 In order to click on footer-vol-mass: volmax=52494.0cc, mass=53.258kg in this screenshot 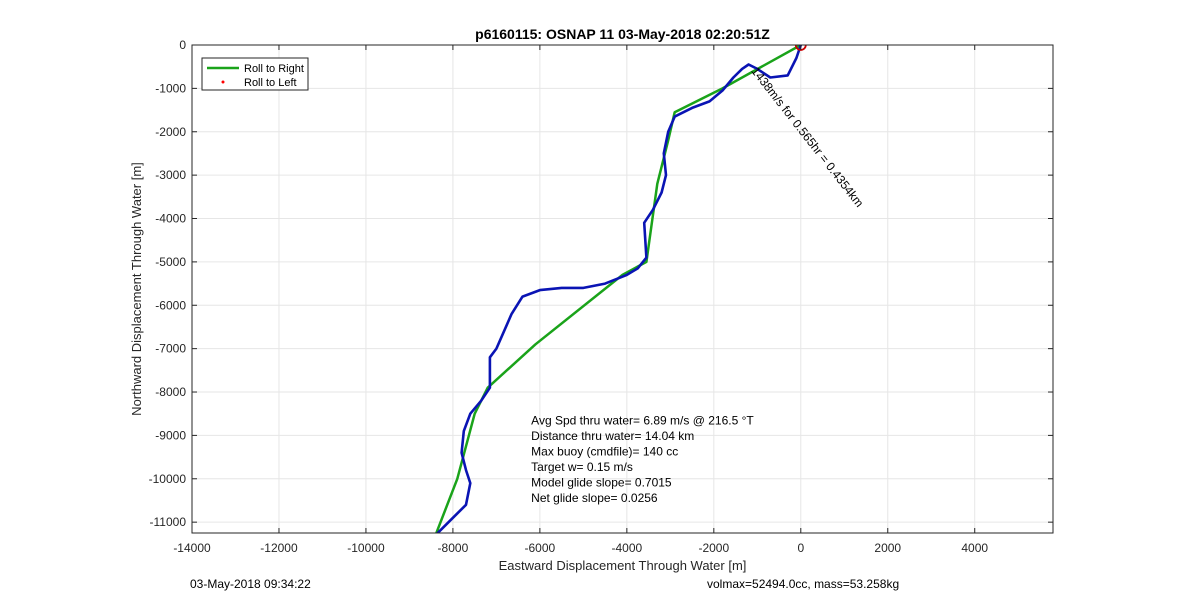, I will do `click(803, 584)`.